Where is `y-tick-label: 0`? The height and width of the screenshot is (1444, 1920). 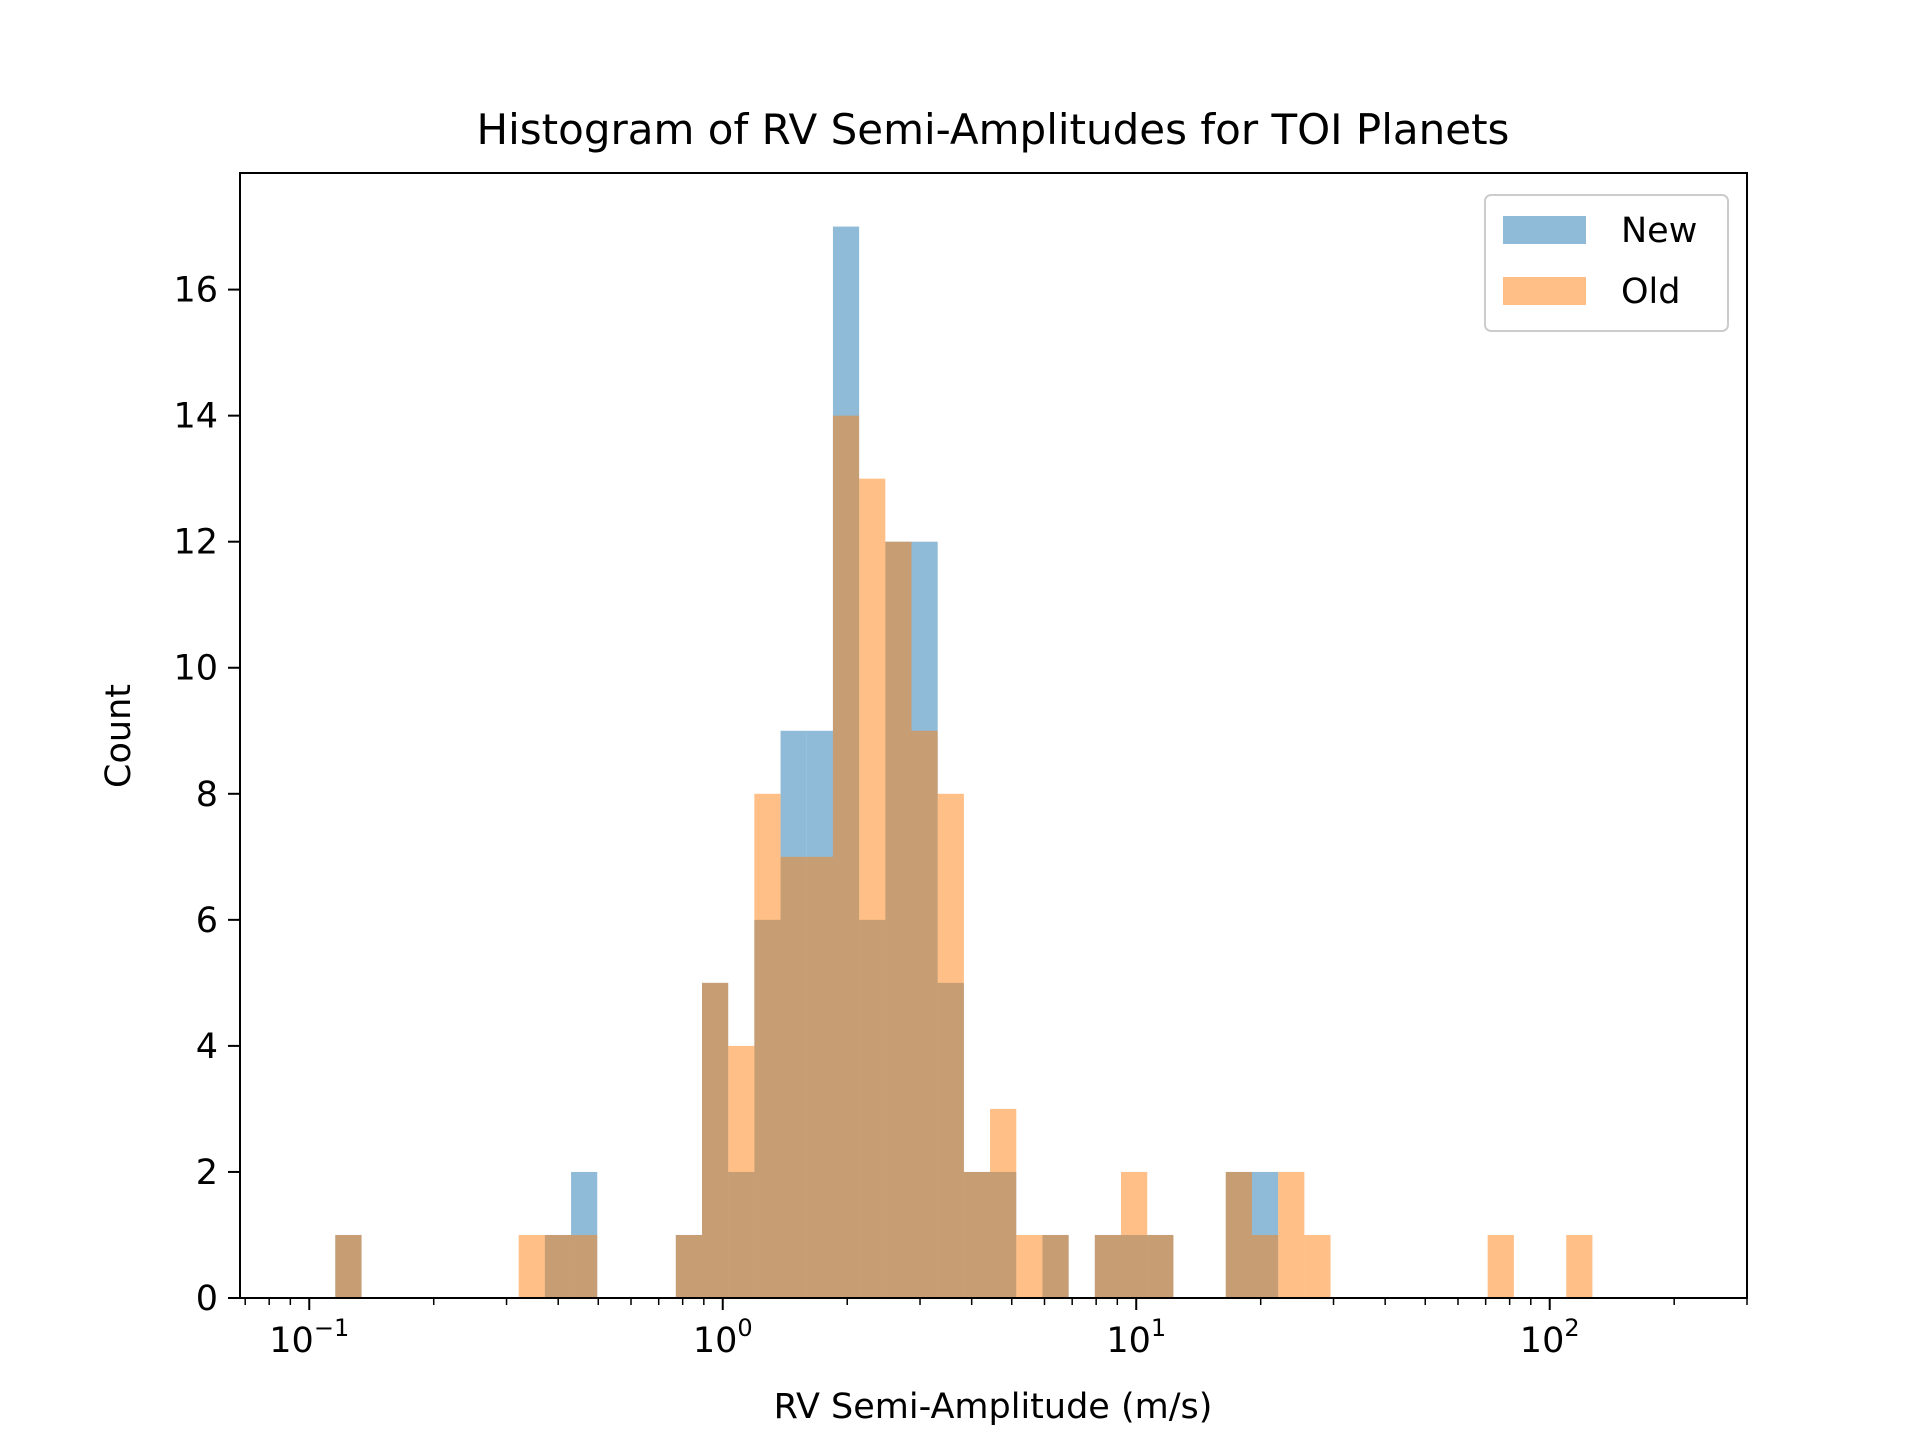 y-tick-label: 0 is located at coordinates (207, 1299).